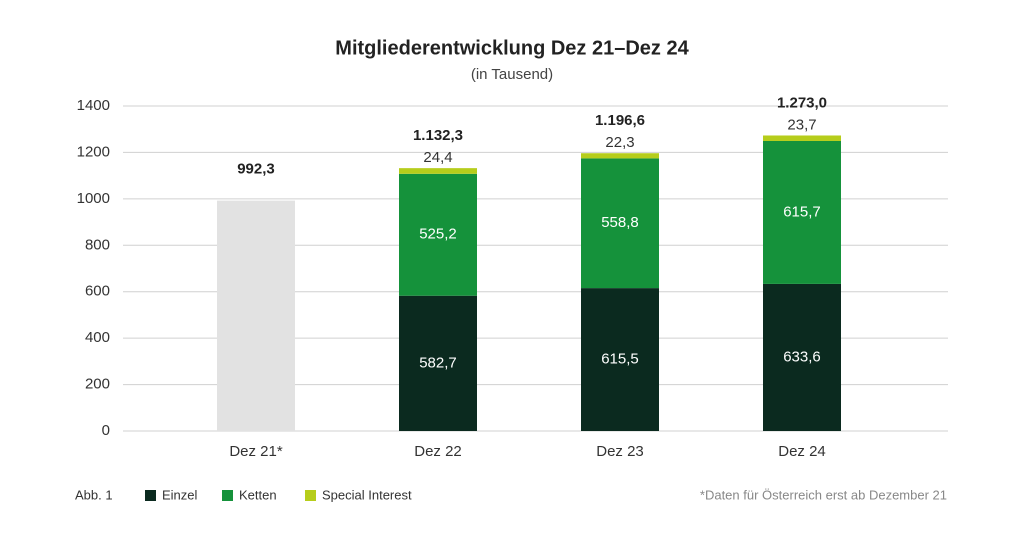  I want to click on y-tick-label: 200, so click(97, 384).